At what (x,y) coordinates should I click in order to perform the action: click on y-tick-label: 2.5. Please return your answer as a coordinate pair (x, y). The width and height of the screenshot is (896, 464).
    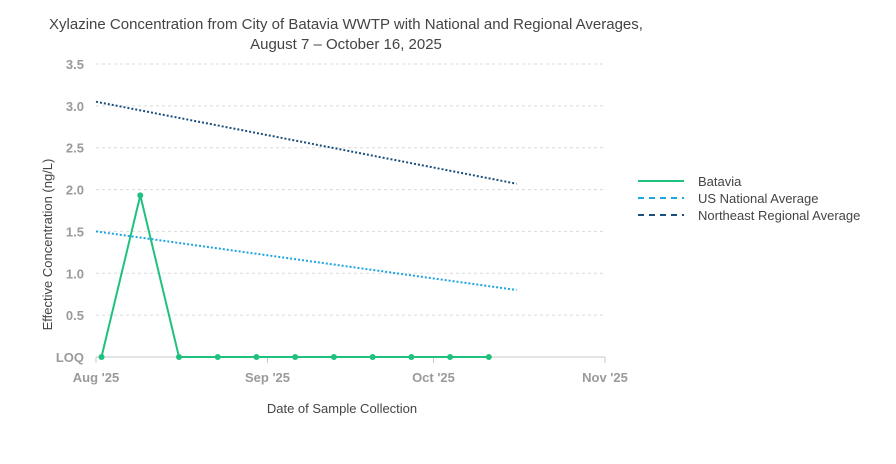
    Looking at the image, I should click on (75, 148).